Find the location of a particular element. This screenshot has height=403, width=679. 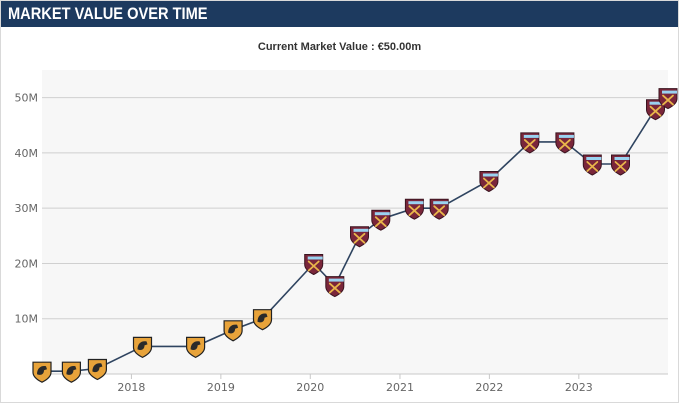

x-tick-label: 2021 is located at coordinates (400, 387).